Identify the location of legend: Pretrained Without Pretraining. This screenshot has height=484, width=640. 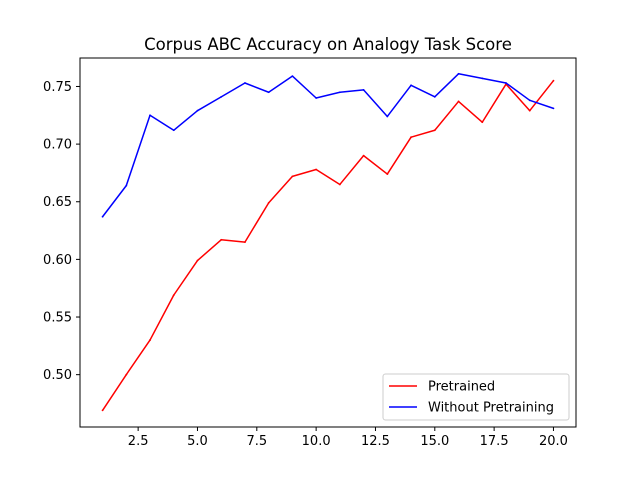
(476, 397).